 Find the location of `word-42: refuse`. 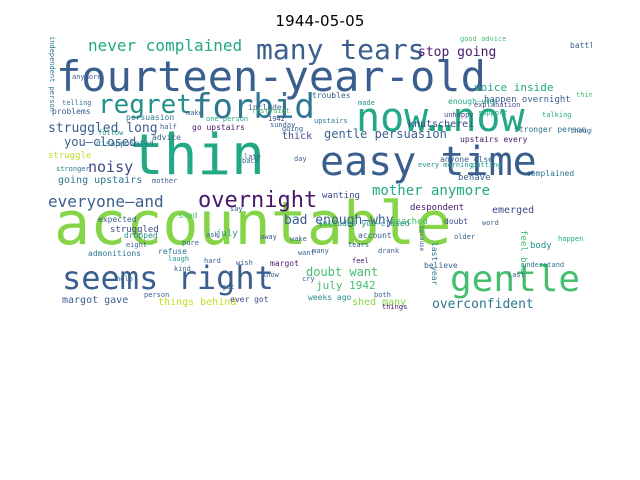

word-42: refuse is located at coordinates (172, 251).